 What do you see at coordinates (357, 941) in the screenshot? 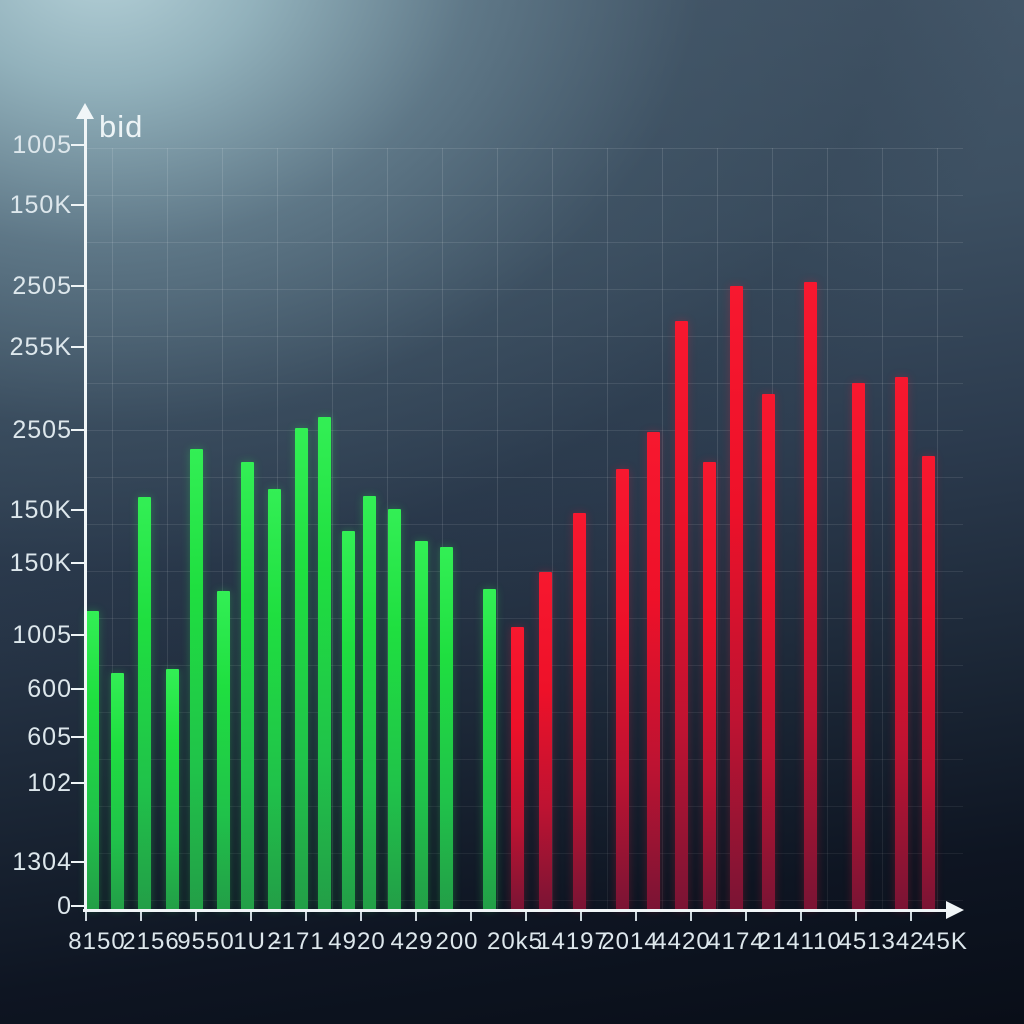
I see `x-axis-label: 4920` at bounding box center [357, 941].